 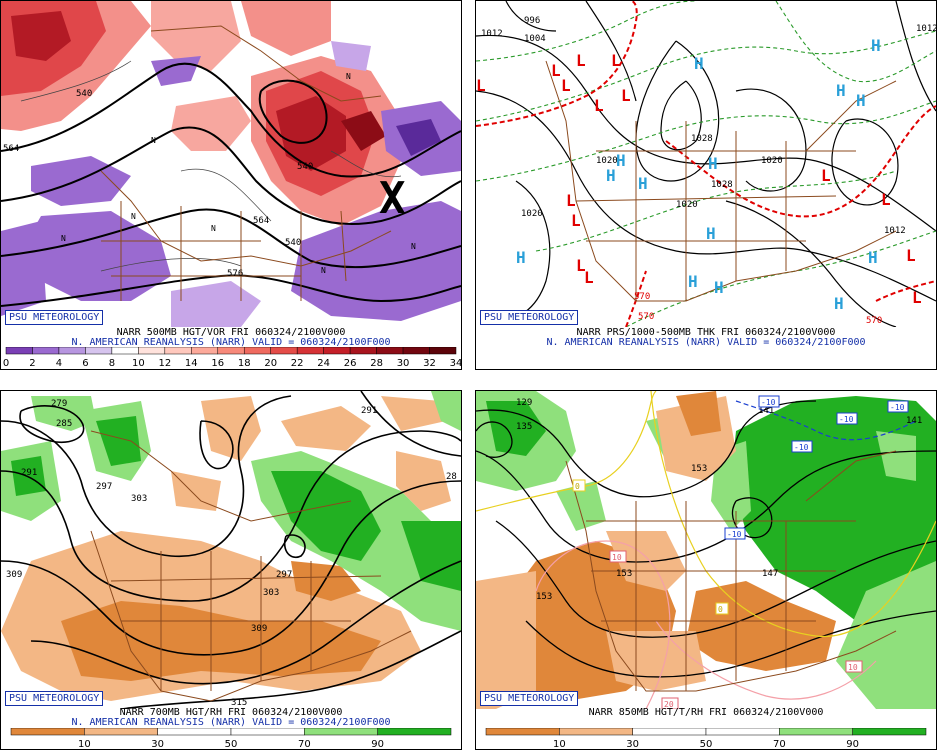 I want to click on contour-label: 291, so click(x=369, y=411).